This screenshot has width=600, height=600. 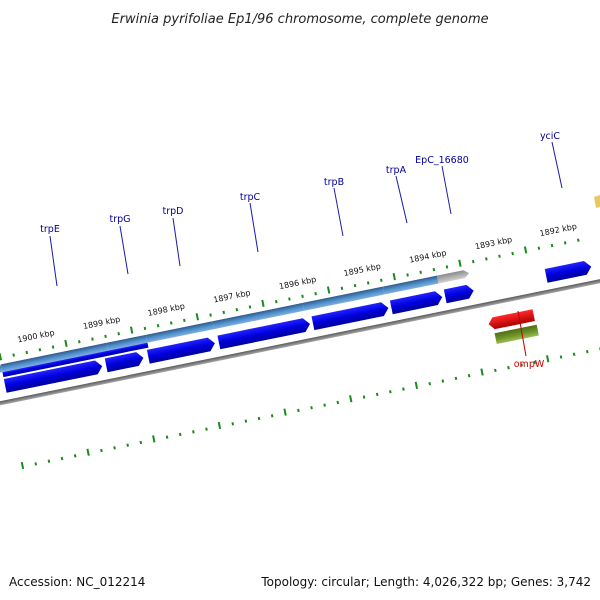 What do you see at coordinates (416, 303) in the screenshot?
I see `cds-arrow-trpA` at bounding box center [416, 303].